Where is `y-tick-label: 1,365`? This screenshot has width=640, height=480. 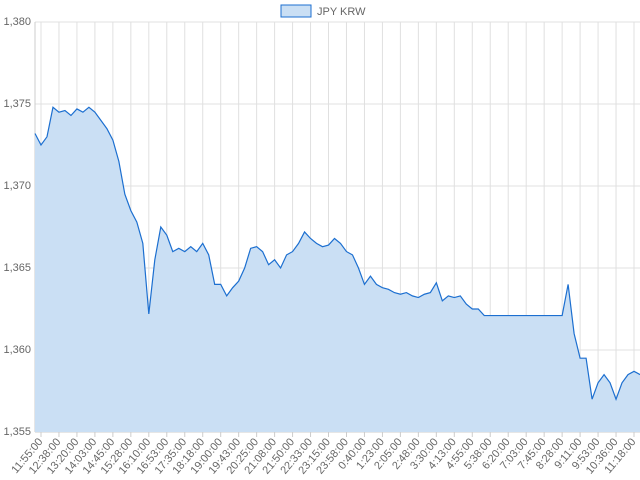 y-tick-label: 1,365 is located at coordinates (17, 268).